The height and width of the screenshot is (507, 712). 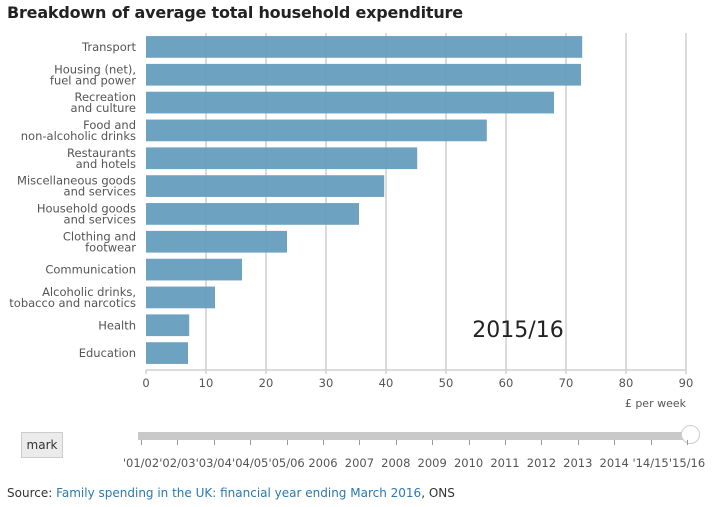 What do you see at coordinates (78, 130) in the screenshot?
I see `category-label-3: Food and non-alcoholic drinks` at bounding box center [78, 130].